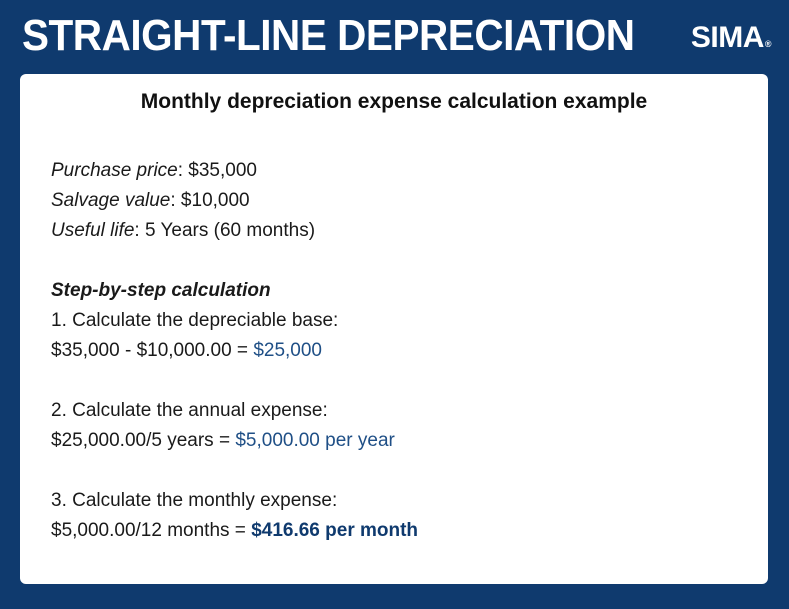 The height and width of the screenshot is (609, 789). Describe the element at coordinates (189, 410) in the screenshot. I see `step-2-instruction: 2. Calculate the annual expense:` at that location.